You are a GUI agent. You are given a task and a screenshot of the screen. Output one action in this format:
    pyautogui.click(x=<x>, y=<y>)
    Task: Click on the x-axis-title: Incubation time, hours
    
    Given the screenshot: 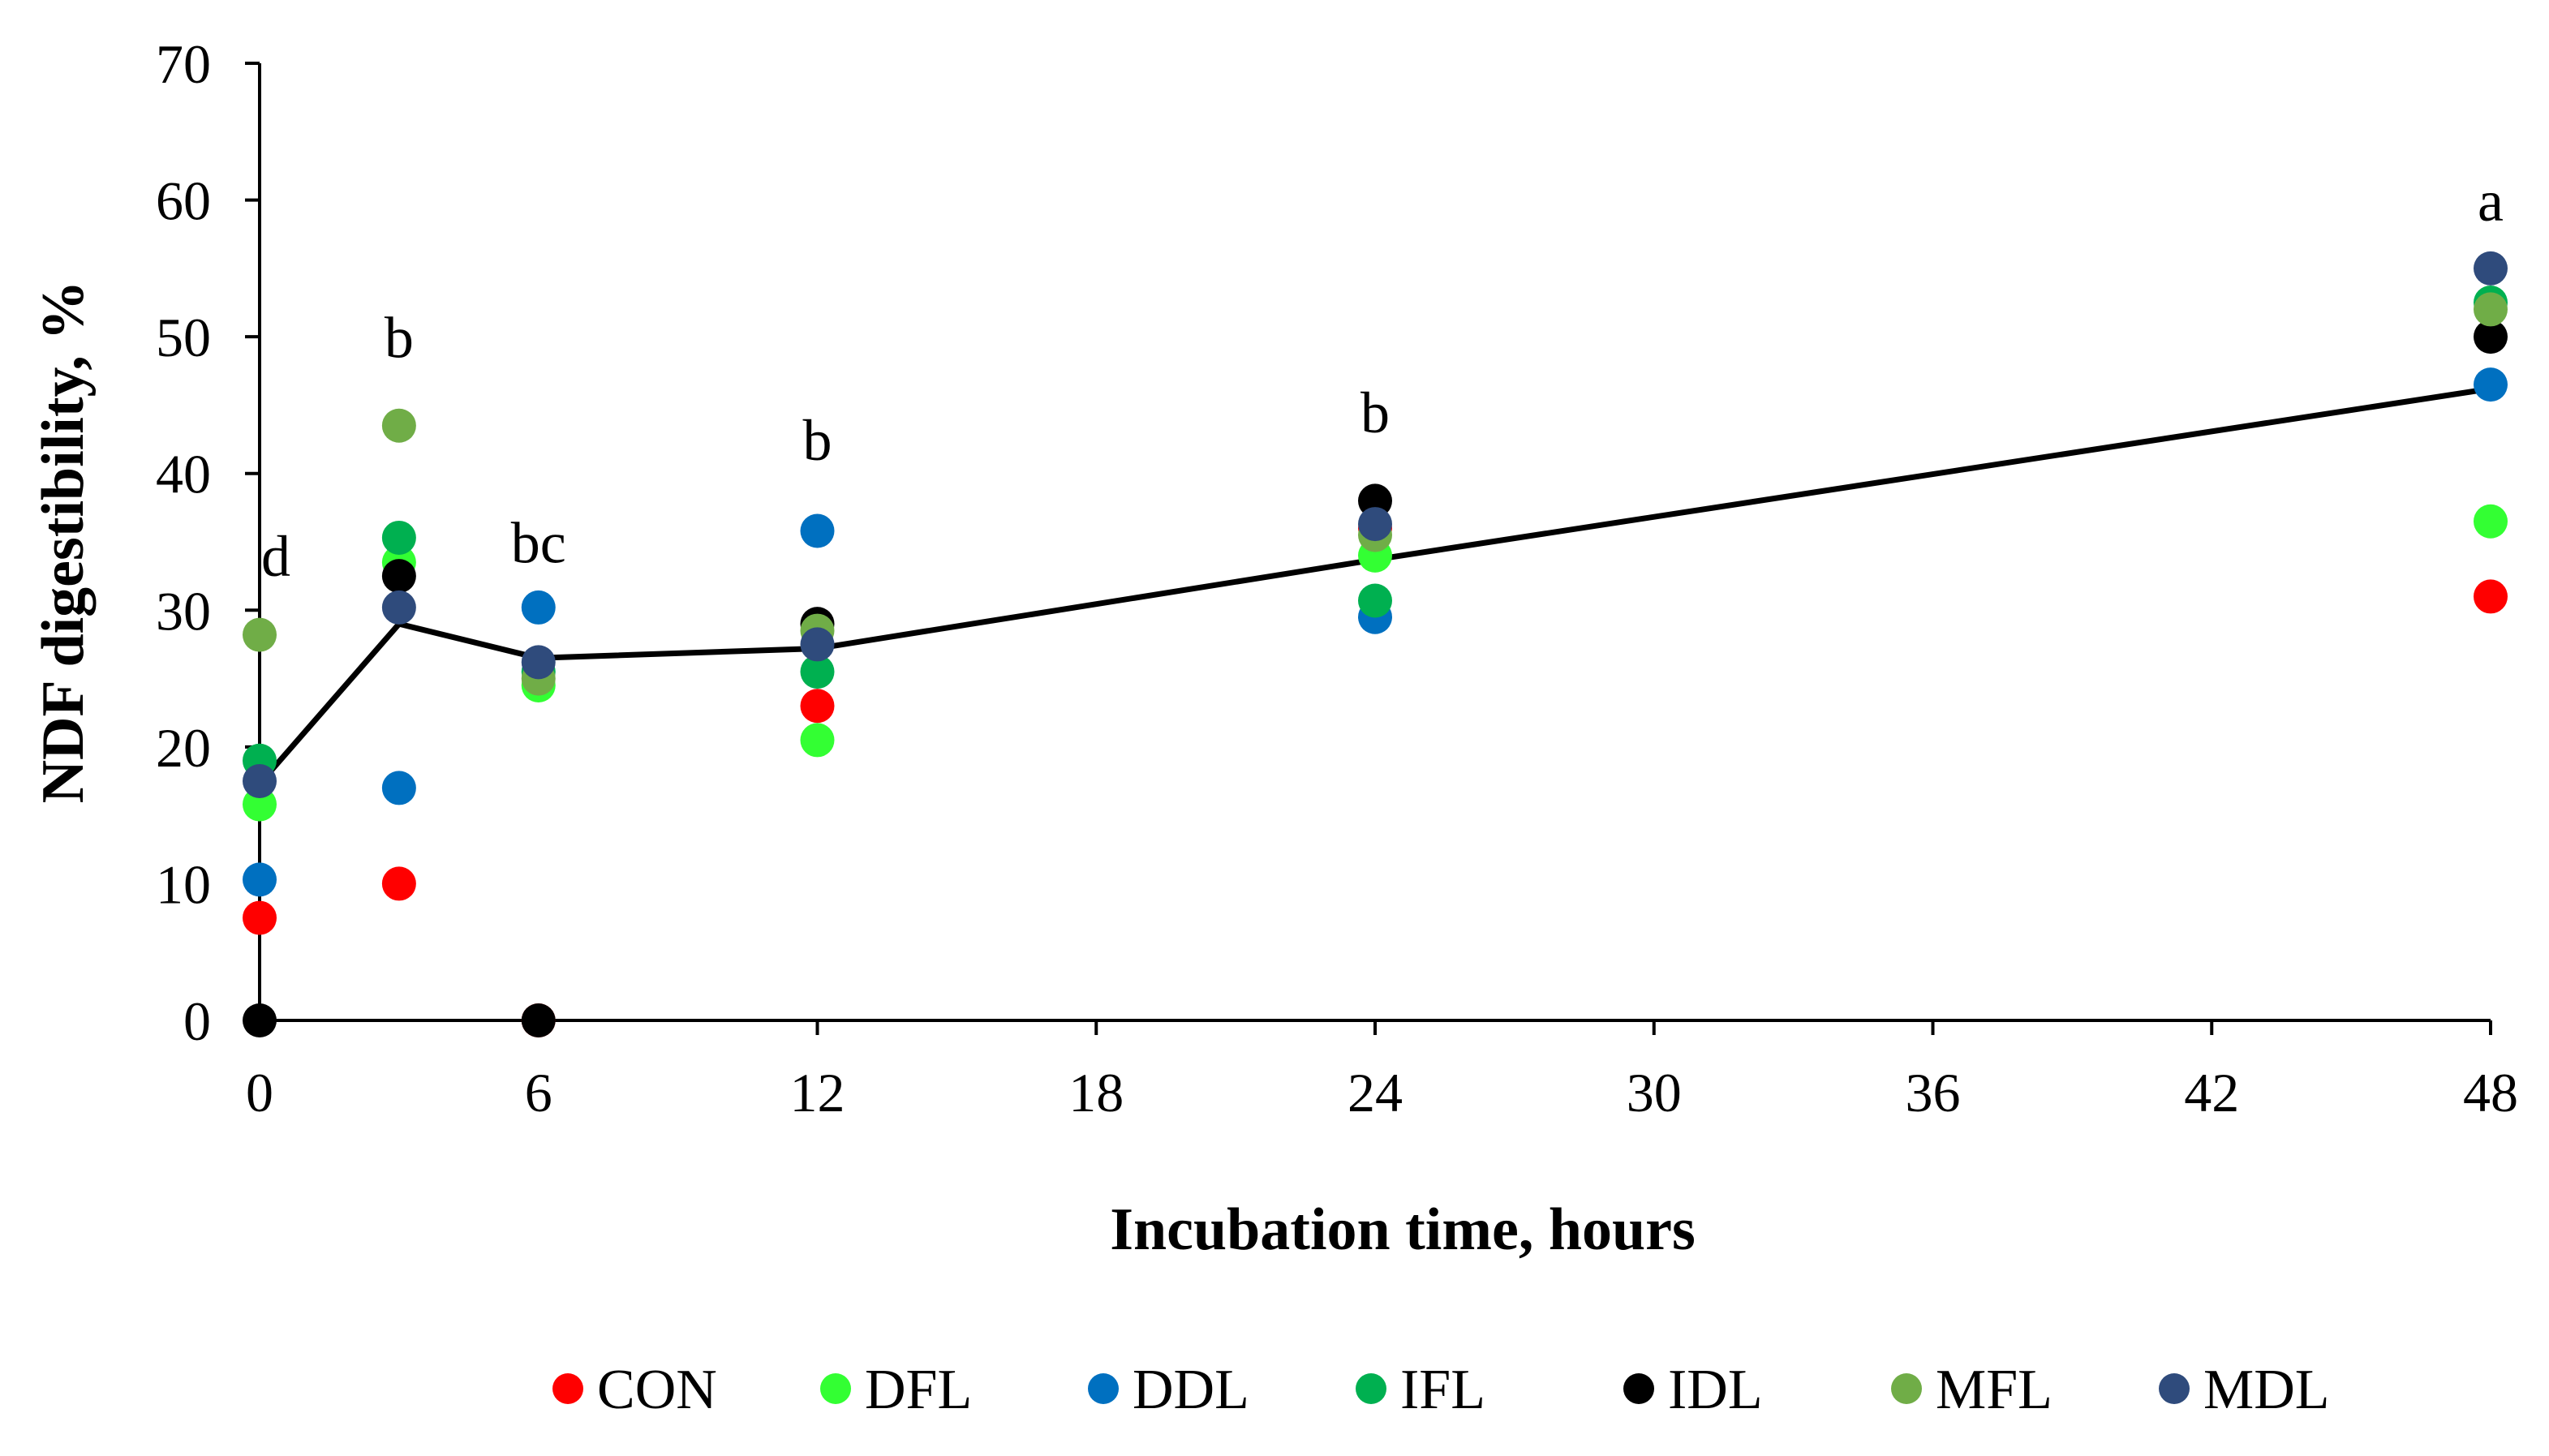 What is the action you would take?
    pyautogui.click(x=1403, y=1229)
    